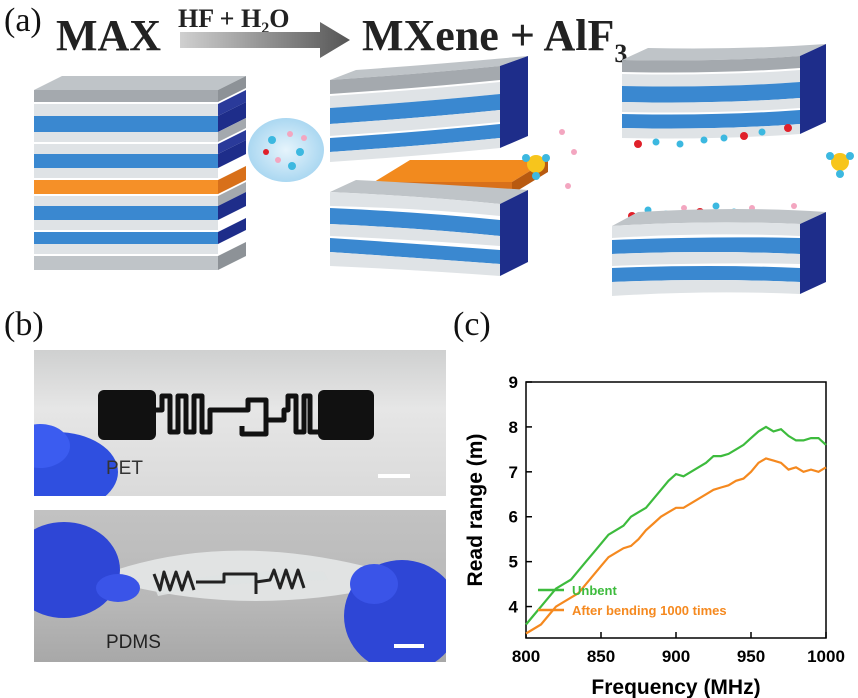 The height and width of the screenshot is (698, 858). What do you see at coordinates (220, 18) in the screenshot?
I see `reagent-hf: HF + H` at bounding box center [220, 18].